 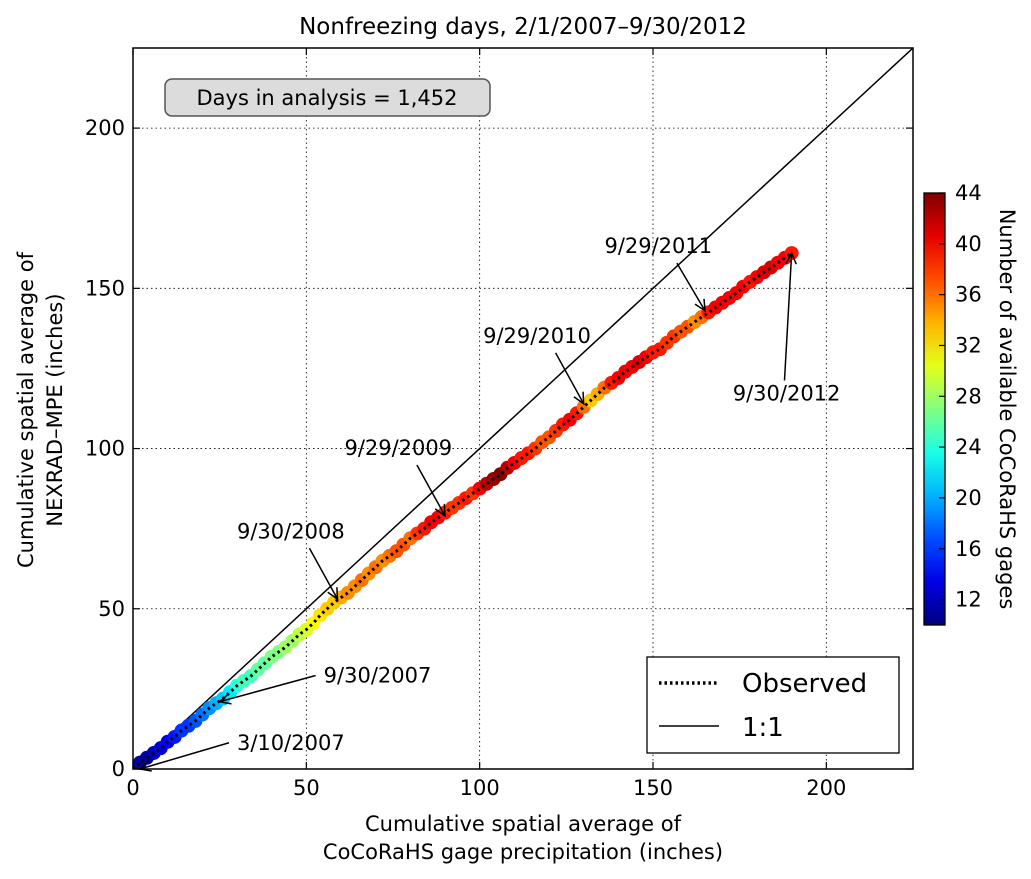 What do you see at coordinates (378, 675) in the screenshot?
I see `annotation-label: 9/30/2007` at bounding box center [378, 675].